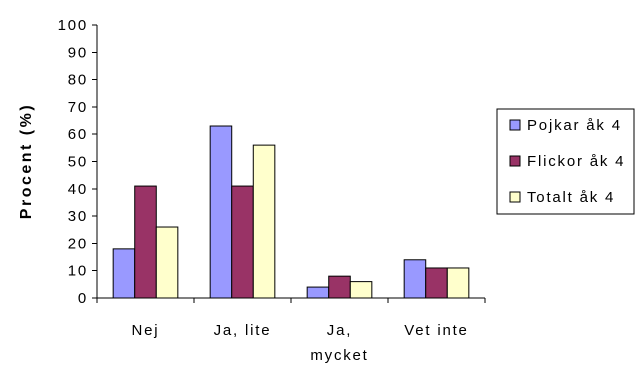 The image size is (638, 370). Describe the element at coordinates (78, 243) in the screenshot. I see `y-tick-label: 20` at that location.